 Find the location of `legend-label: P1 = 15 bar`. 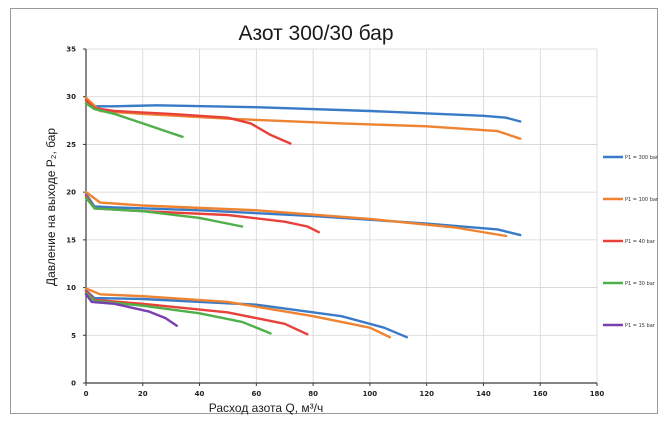

legend-label: P1 = 15 bar is located at coordinates (640, 326).